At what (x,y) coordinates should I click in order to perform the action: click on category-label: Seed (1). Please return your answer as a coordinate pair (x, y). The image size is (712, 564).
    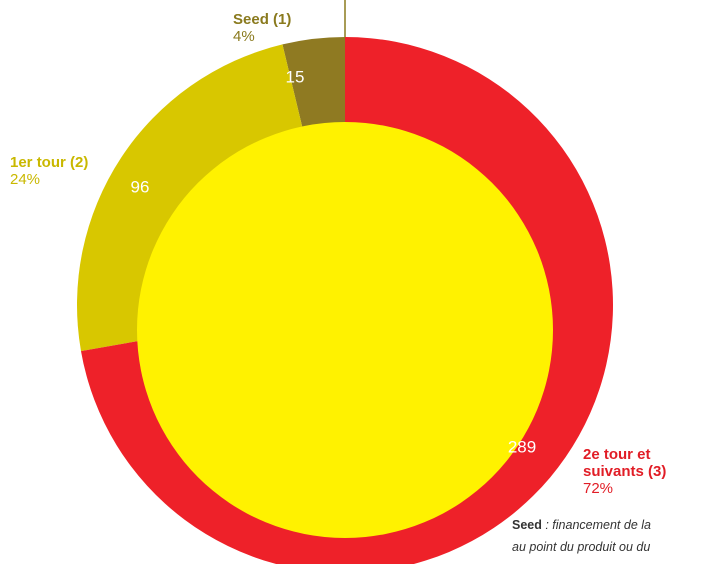
    Looking at the image, I should click on (262, 19).